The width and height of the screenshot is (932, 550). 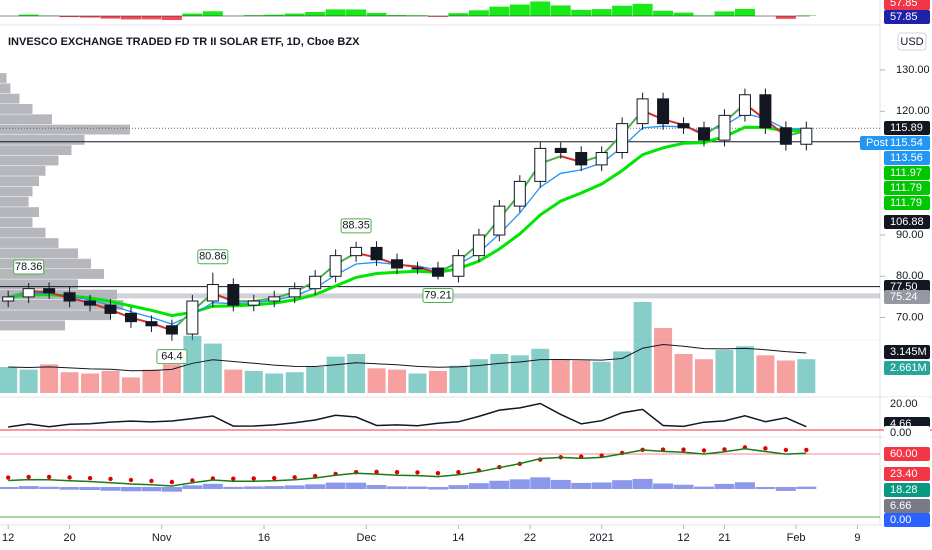 What do you see at coordinates (904, 474) in the screenshot?
I see `price-badge-label: 23.40` at bounding box center [904, 474].